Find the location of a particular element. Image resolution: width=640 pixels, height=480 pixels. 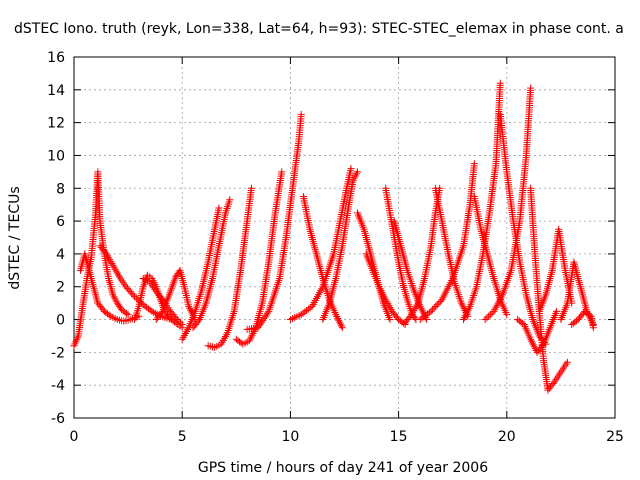

x-tick-label: 5 is located at coordinates (182, 437).